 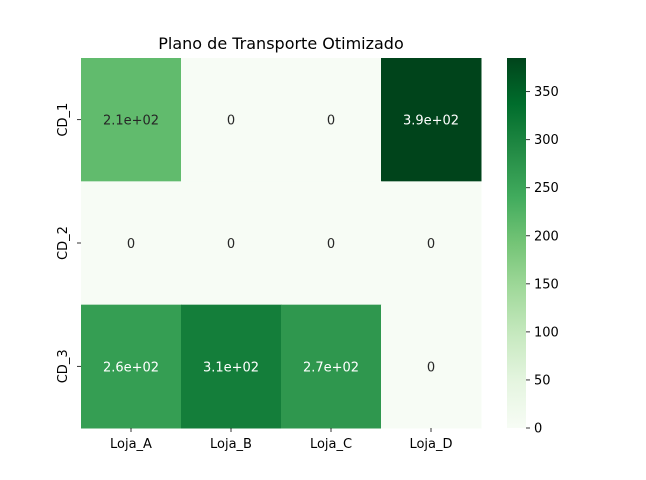 I want to click on colorbar-tick-label: 200, so click(x=546, y=236).